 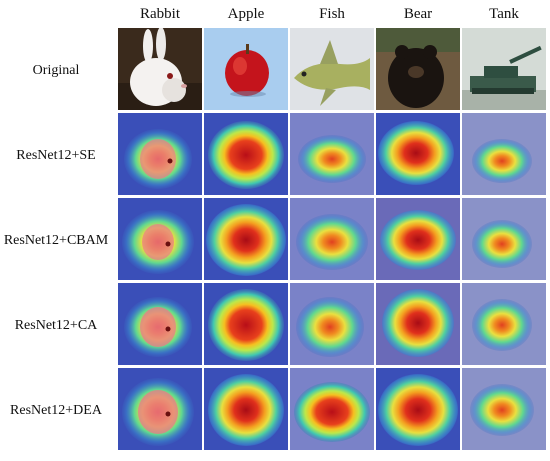 What do you see at coordinates (418, 154) in the screenshot?
I see `heatmap-se-bear` at bounding box center [418, 154].